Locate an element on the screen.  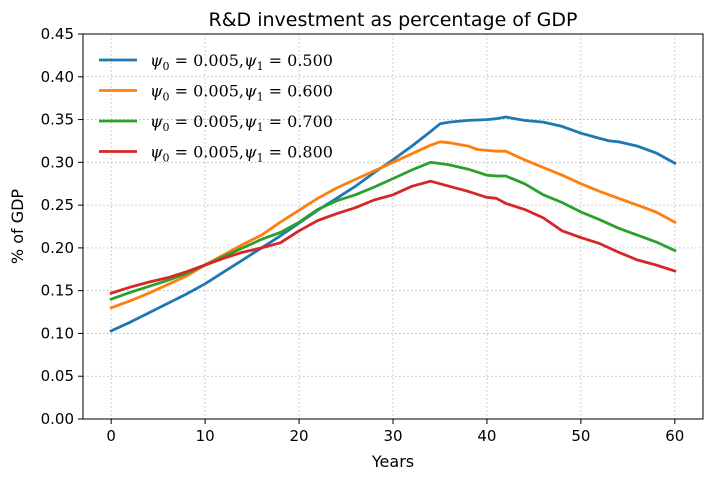
legend-text-part: = 0.800 is located at coordinates (298, 152).